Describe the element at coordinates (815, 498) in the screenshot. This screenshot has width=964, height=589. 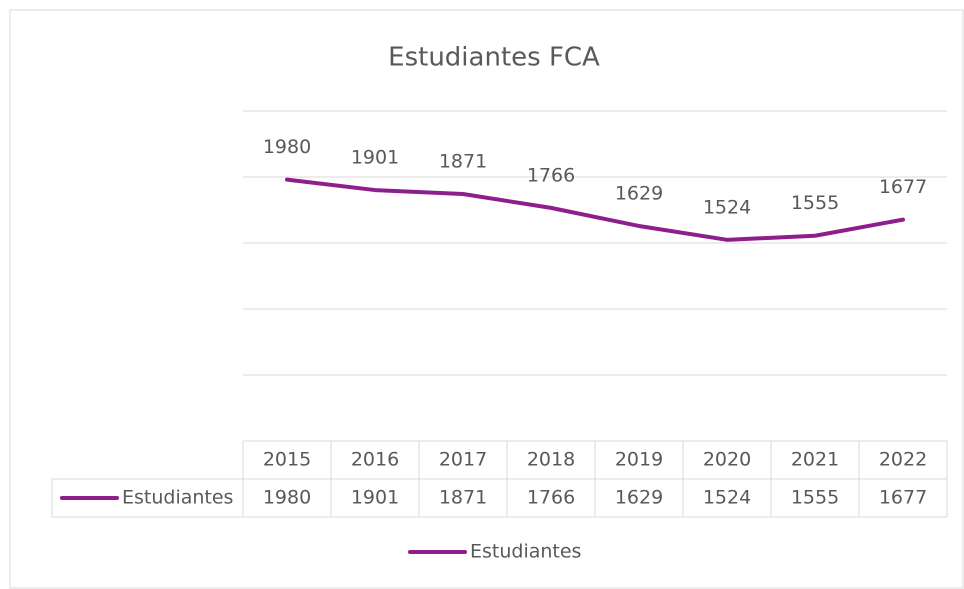
I see `table-cell: 1555` at that location.